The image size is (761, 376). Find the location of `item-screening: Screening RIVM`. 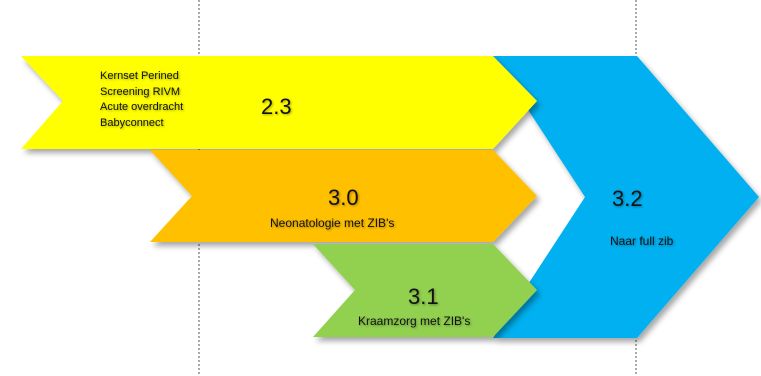

item-screening: Screening RIVM is located at coordinates (140, 91).